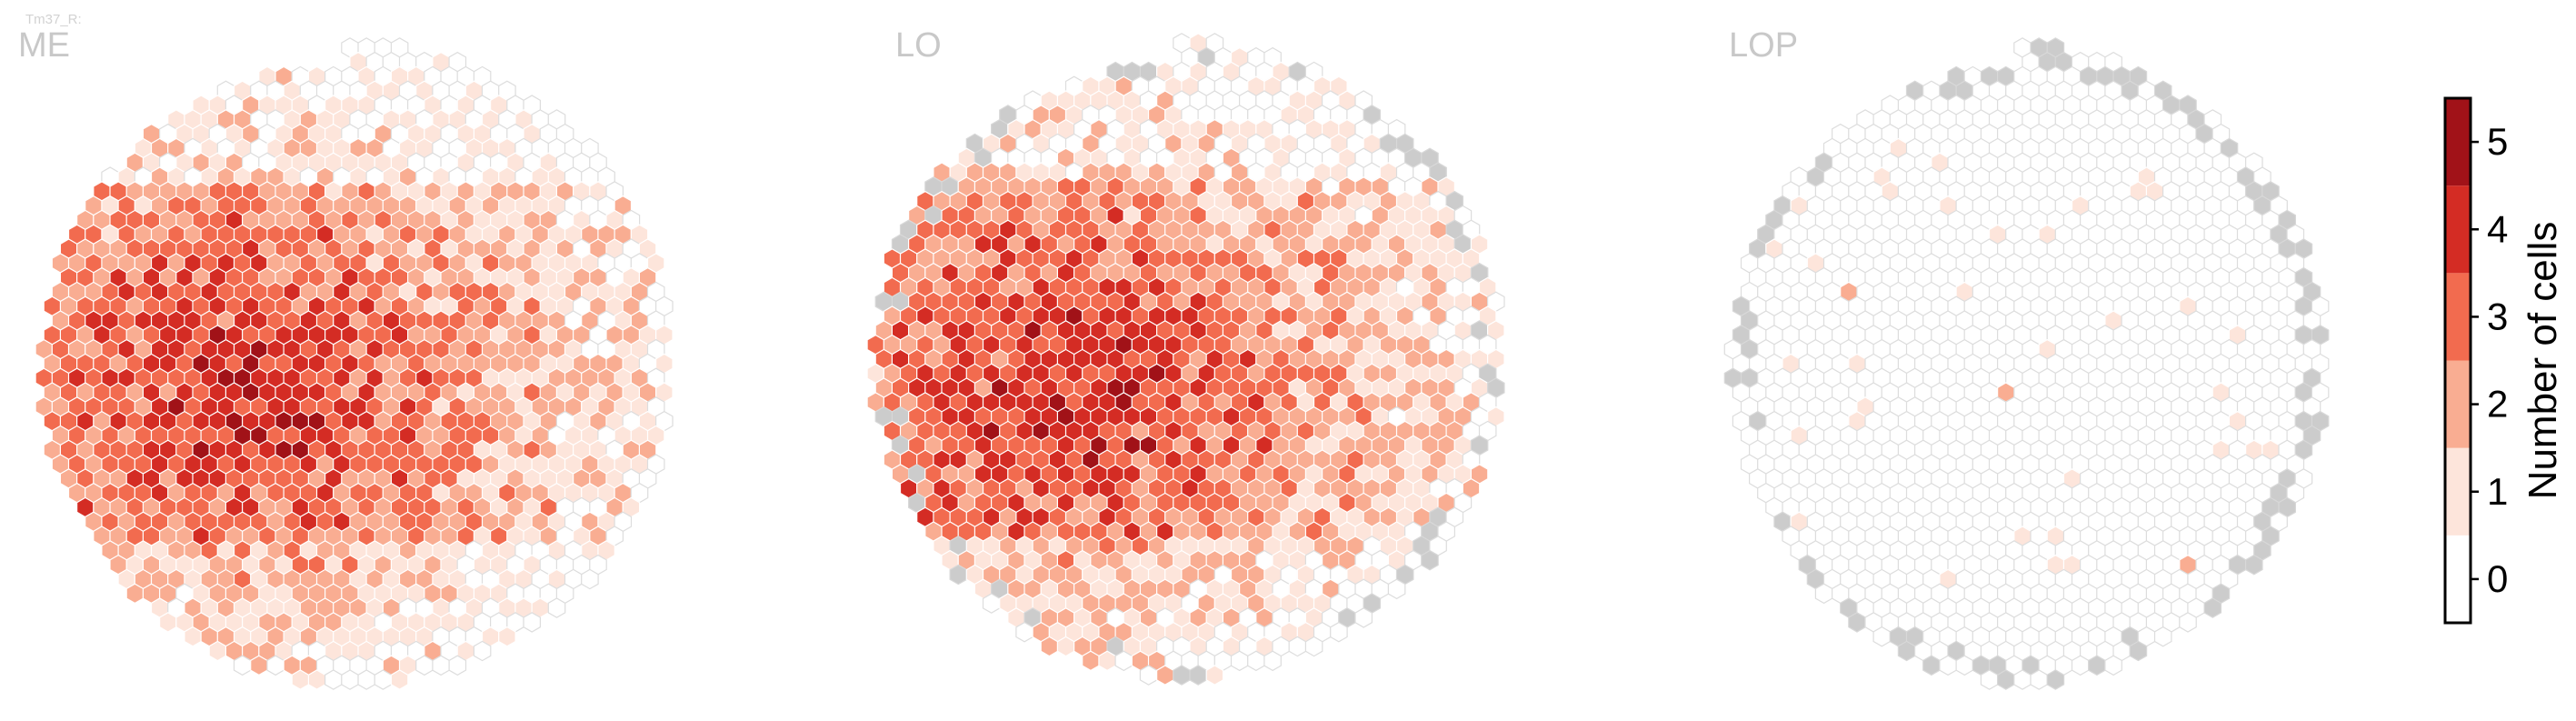 This screenshot has width=2576, height=721. I want to click on panel-title-lop: LOP, so click(1763, 45).